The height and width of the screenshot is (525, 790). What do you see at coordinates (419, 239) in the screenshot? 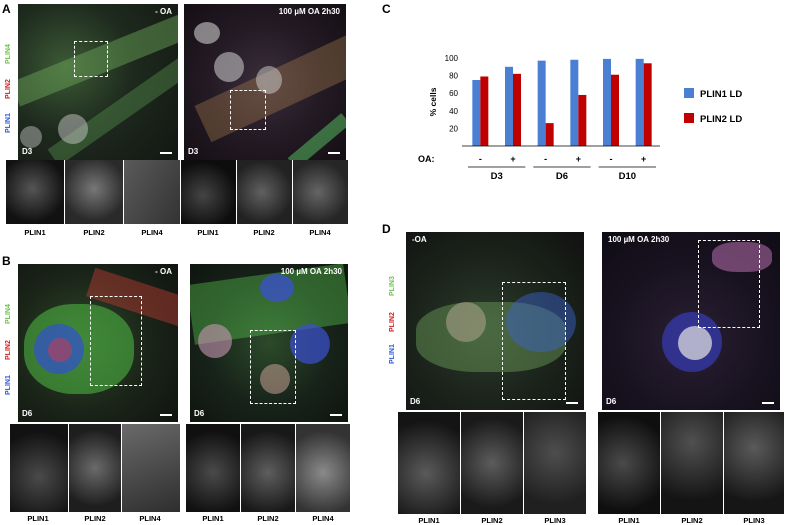
I see `panel-d-left-tag: -OA` at bounding box center [419, 239].